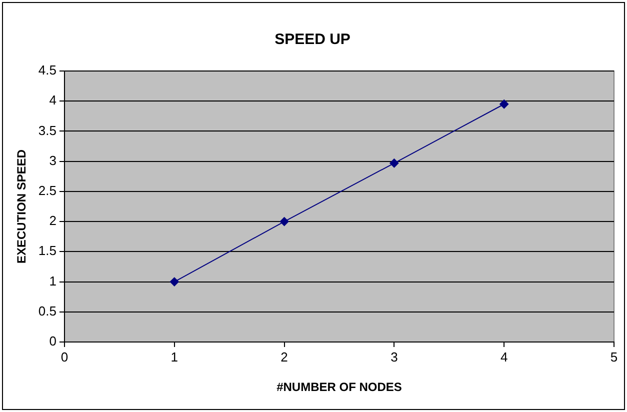 The image size is (627, 412). Describe the element at coordinates (284, 356) in the screenshot. I see `x-tick-label: 2` at that location.